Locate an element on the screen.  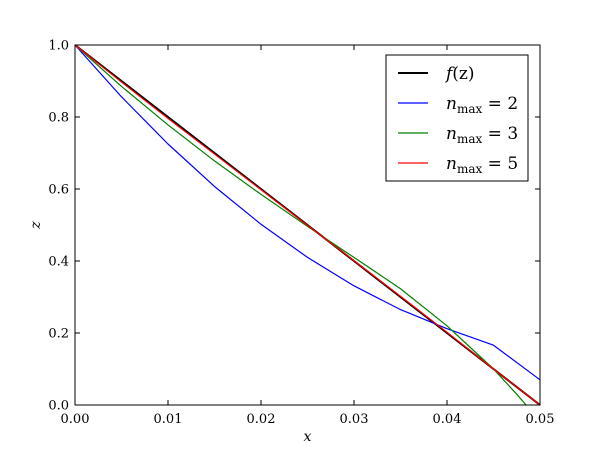
x-tick-label: 0.05 is located at coordinates (540, 419).